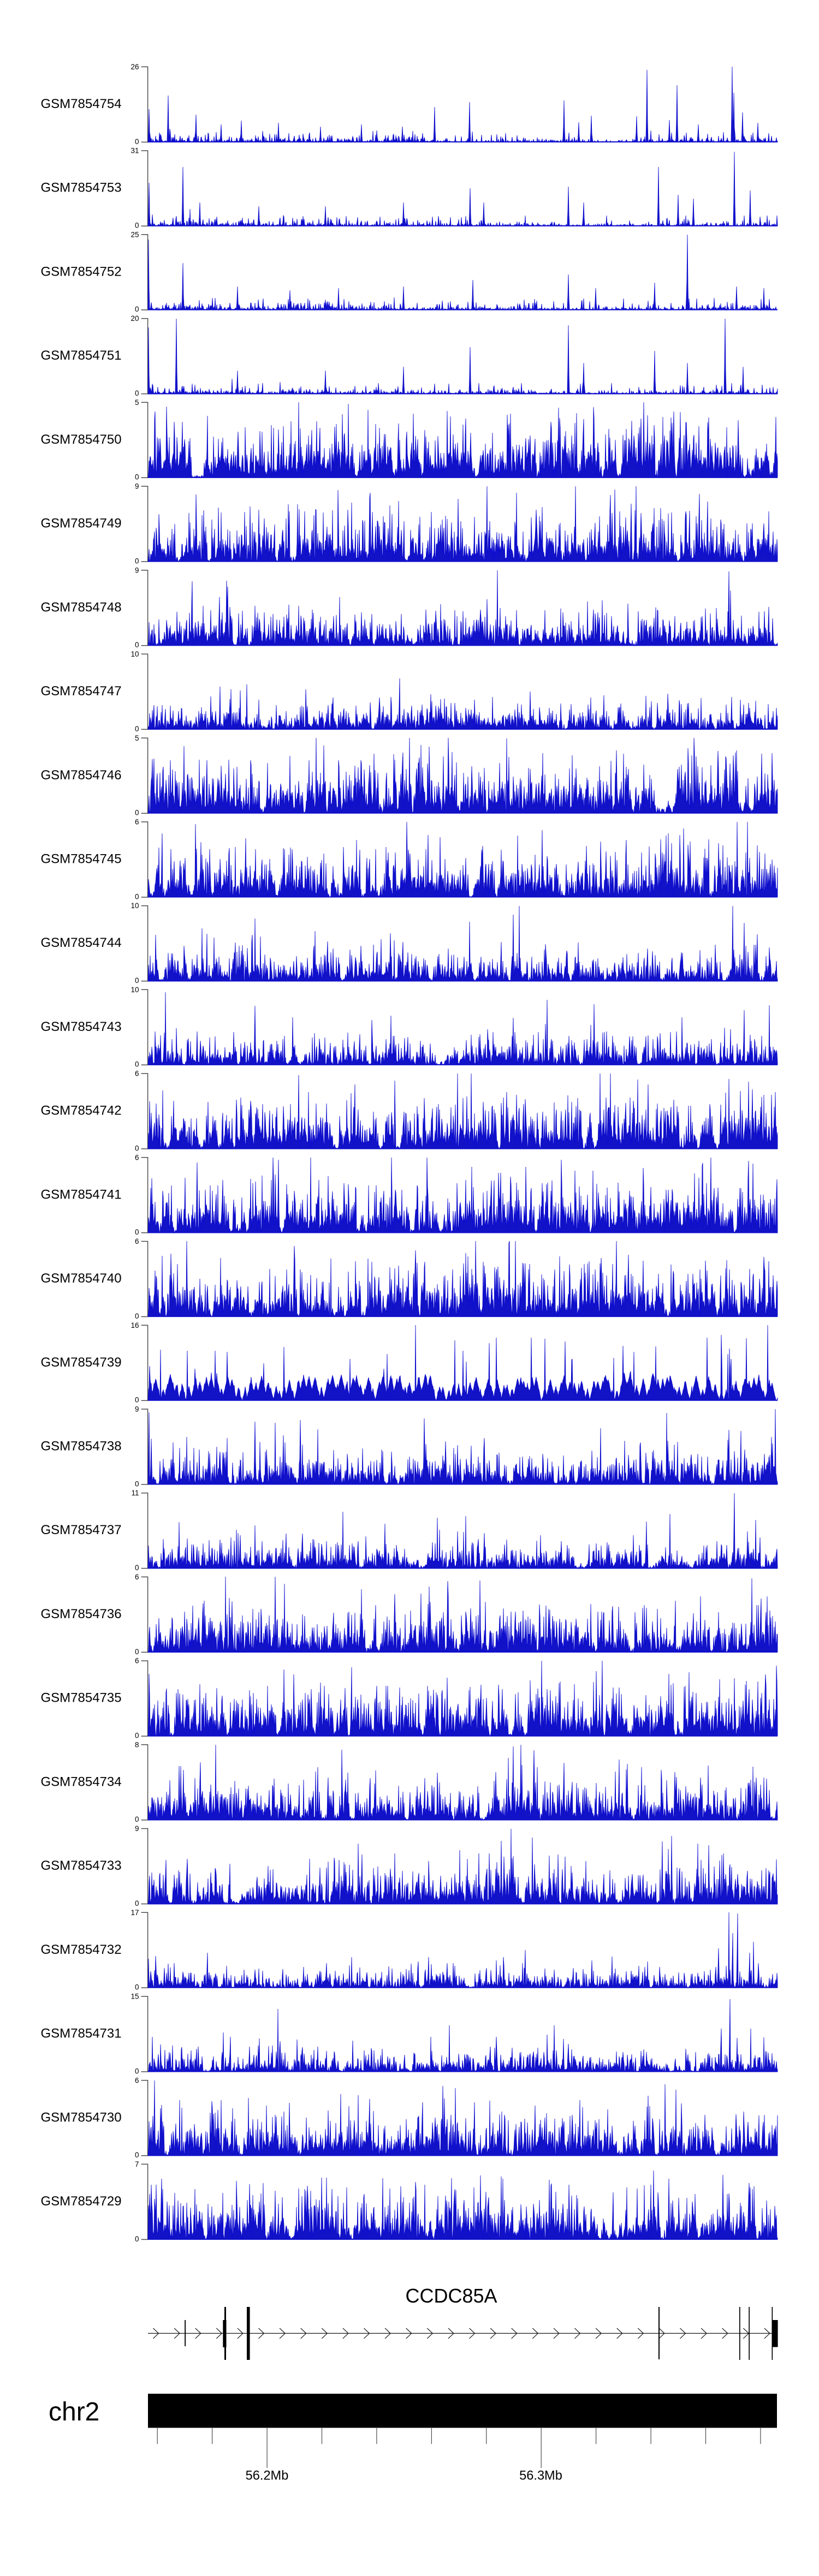  Describe the element at coordinates (134, 151) in the screenshot. I see `svg-text: 31` at that location.